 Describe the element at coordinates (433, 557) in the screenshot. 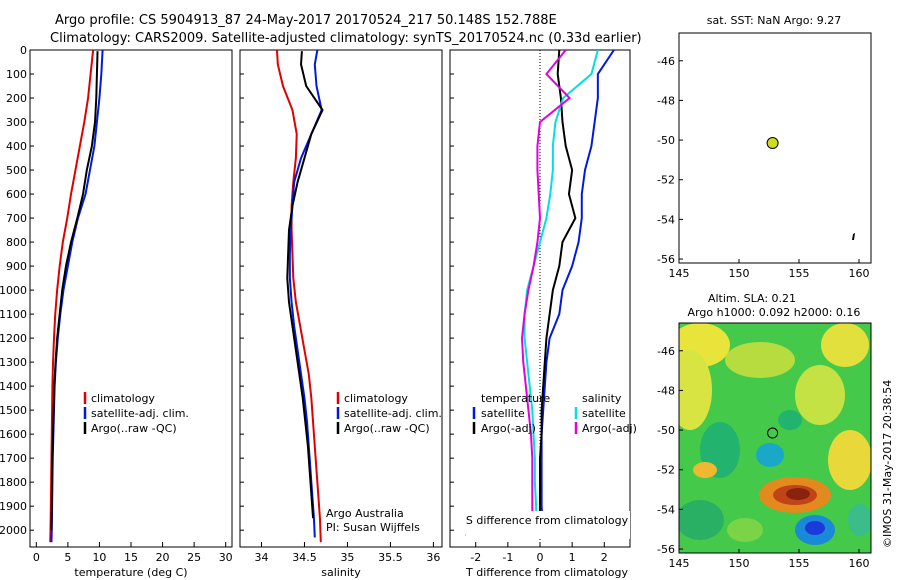

I see `x-tick-label: 36` at that location.